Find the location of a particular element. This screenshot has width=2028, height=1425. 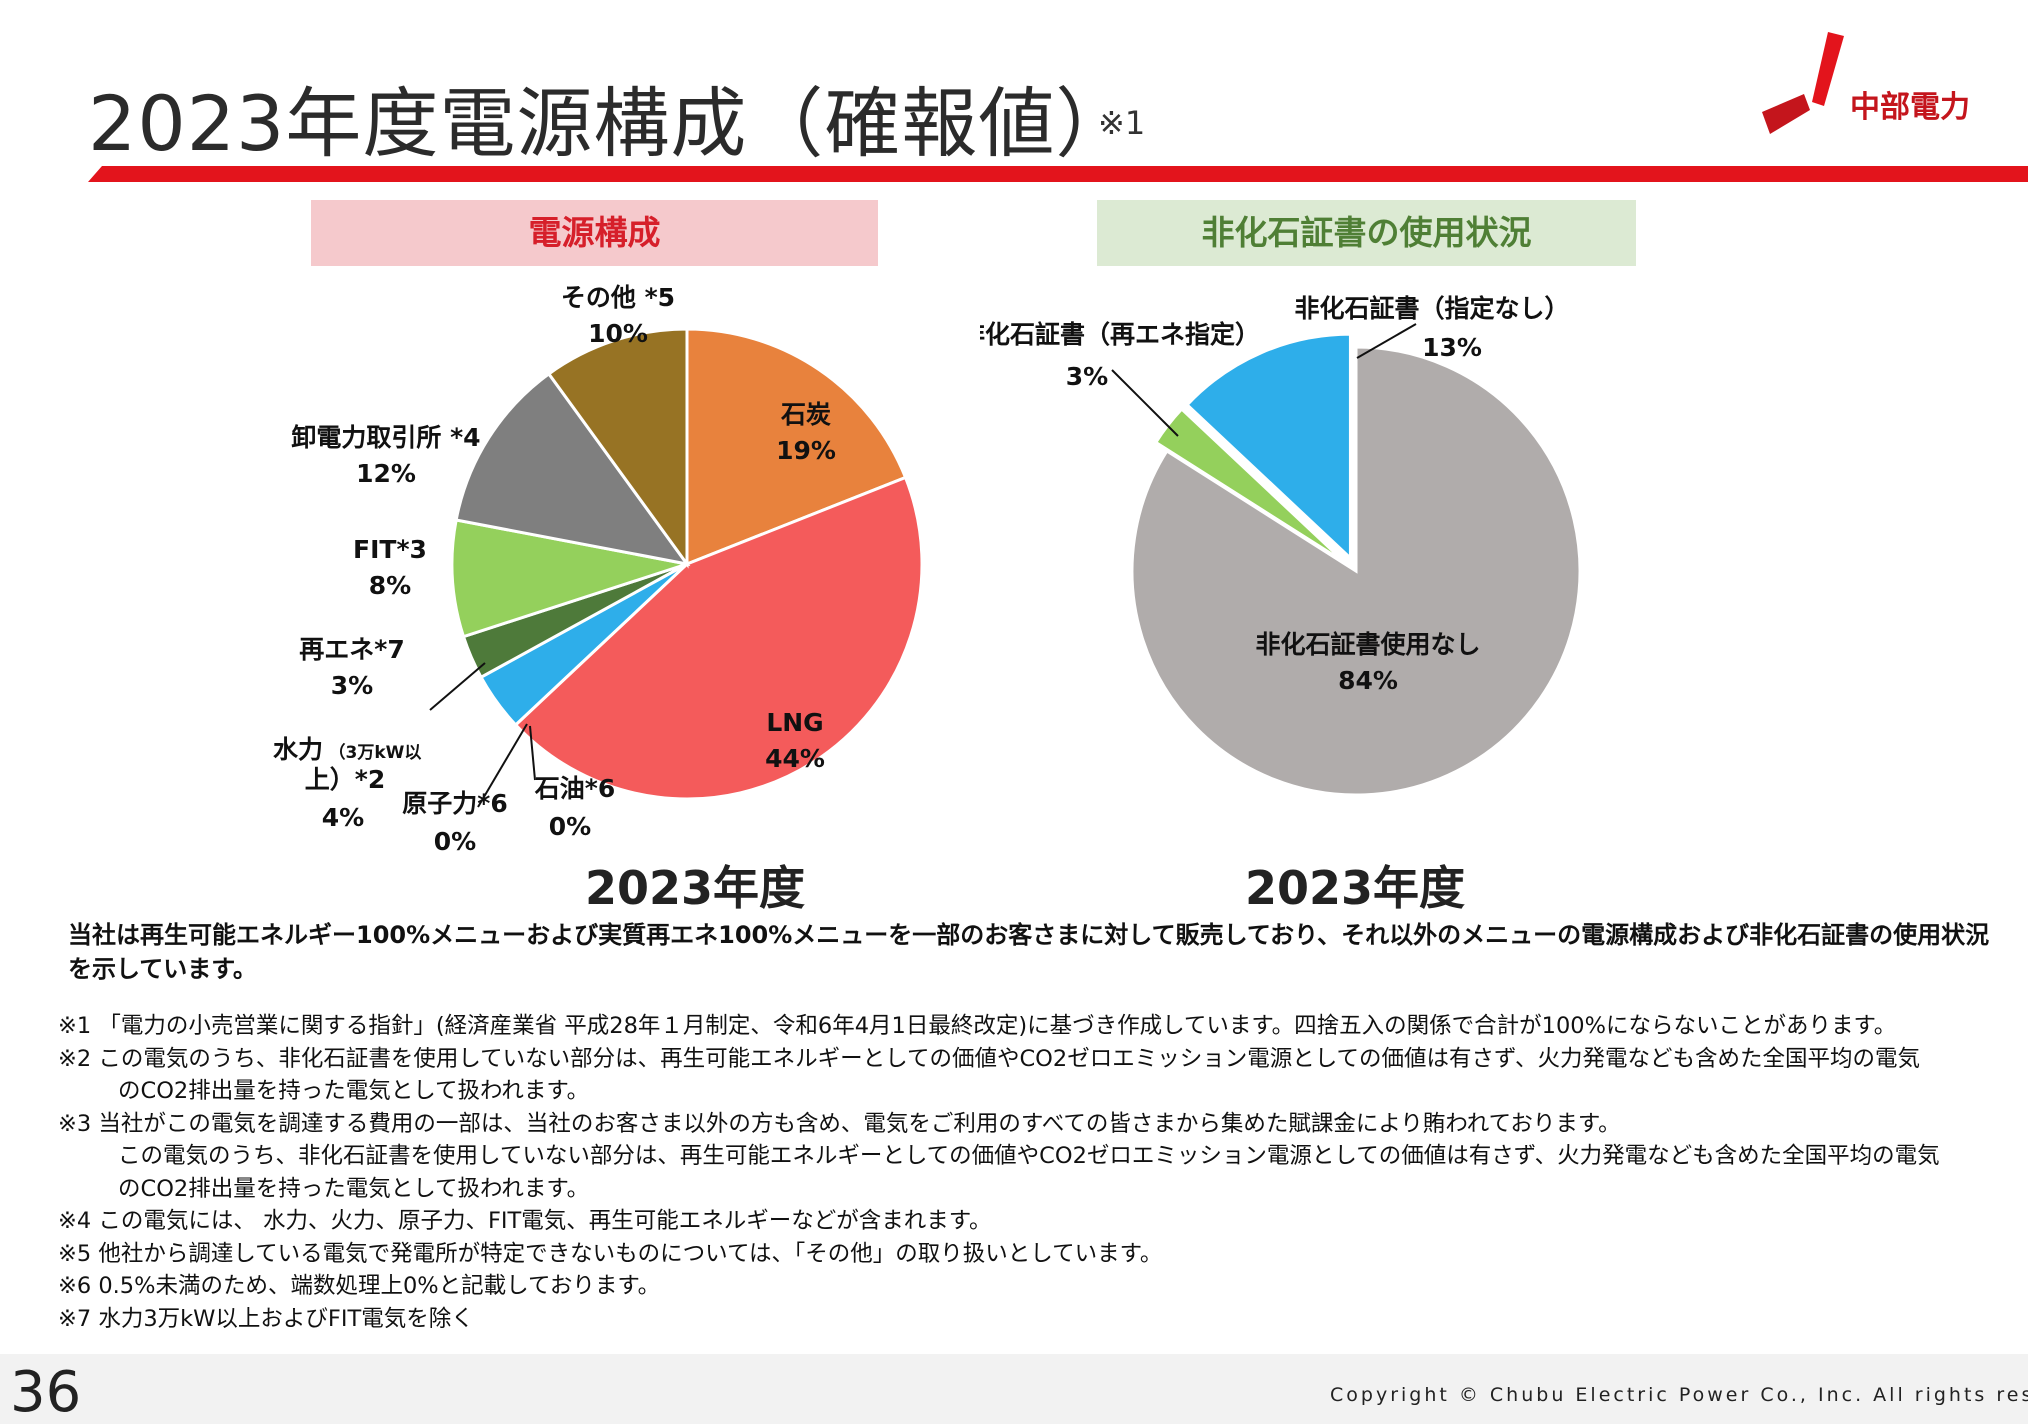

slice-label-nuclear: 原子力*6 is located at coordinates (454, 803).